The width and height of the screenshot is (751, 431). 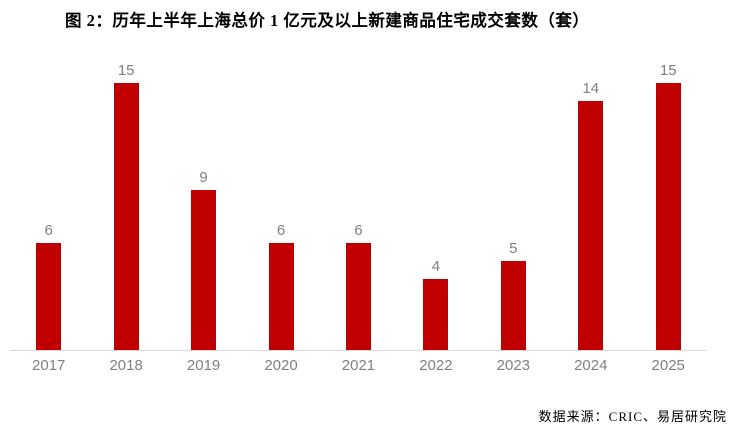 I want to click on x-axis-tick-label: 2023, so click(x=513, y=365).